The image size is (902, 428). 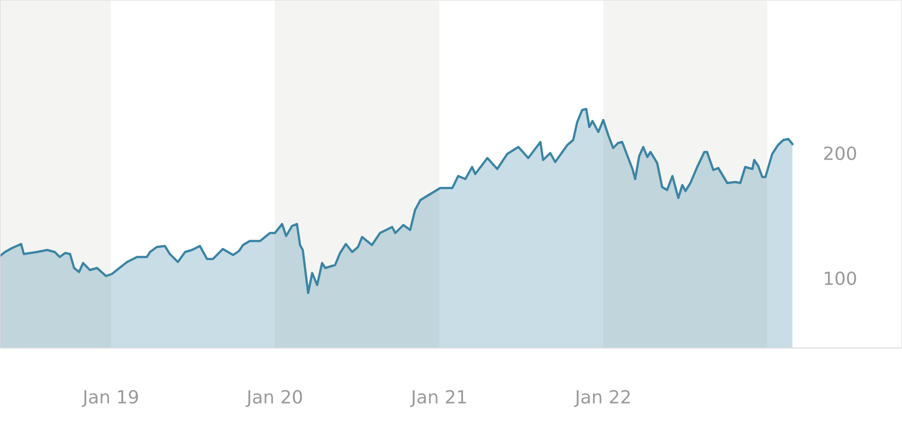 I want to click on x-tick-label: Jan 21, so click(x=438, y=398).